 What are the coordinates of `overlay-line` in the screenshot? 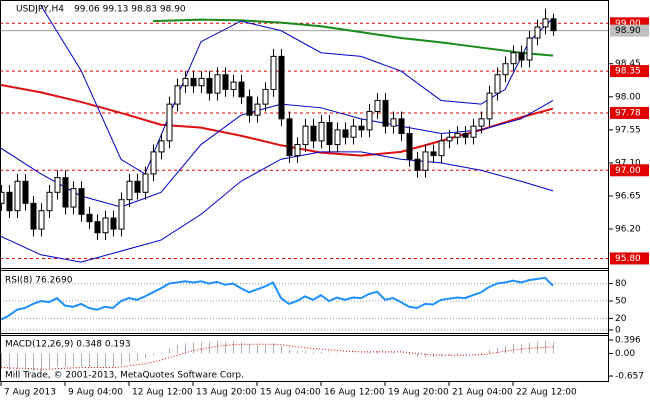 It's located at (353, 37).